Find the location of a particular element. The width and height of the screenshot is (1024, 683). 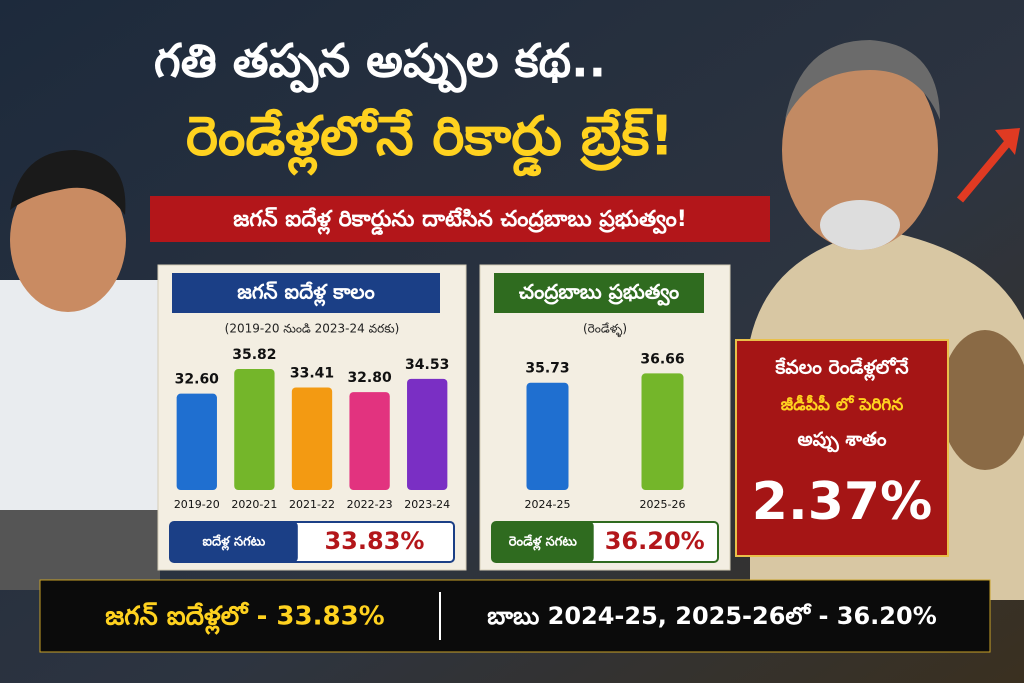

panel-title: చంద్రబాబు ప్రభుత్వం is located at coordinates (599, 293).